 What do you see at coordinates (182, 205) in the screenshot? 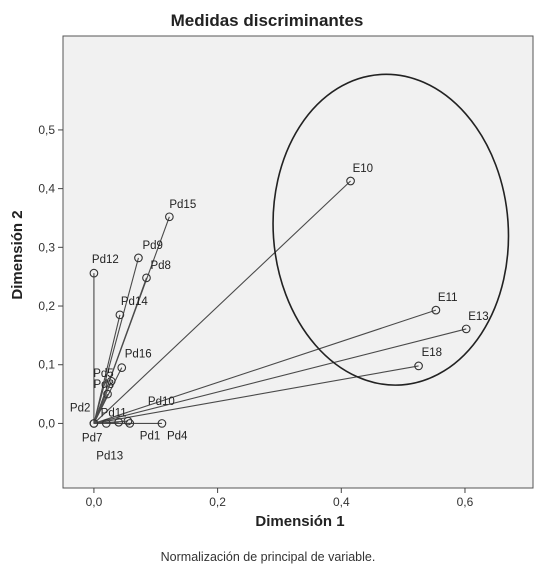
I see `point-label: Pd15` at bounding box center [182, 205].